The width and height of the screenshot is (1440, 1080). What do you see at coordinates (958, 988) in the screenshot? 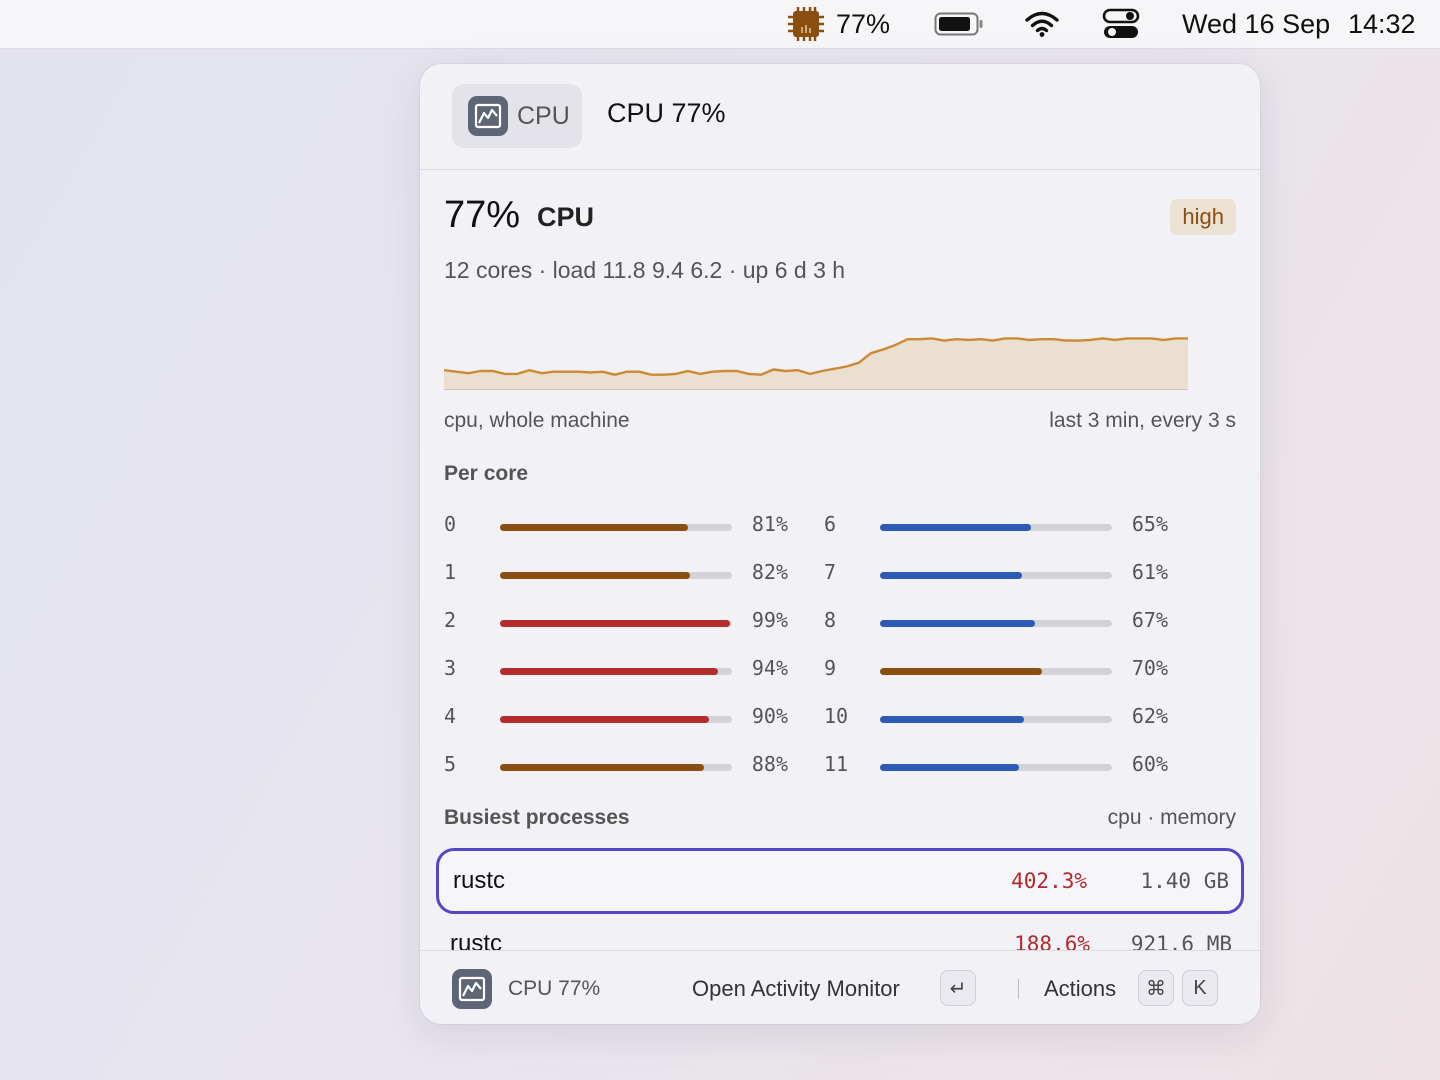
I see `return-key-icon: ↵` at bounding box center [958, 988].